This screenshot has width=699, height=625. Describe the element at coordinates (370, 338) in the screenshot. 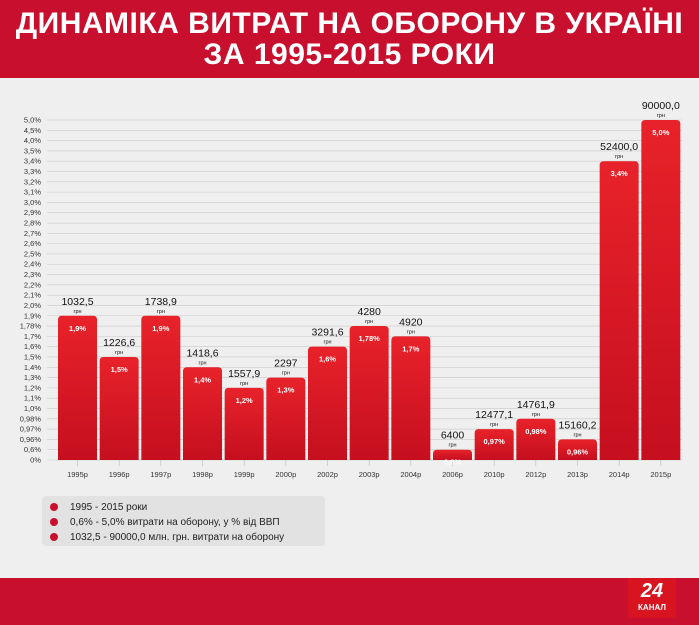

I see `bar-pct-label: 1,78%` at that location.